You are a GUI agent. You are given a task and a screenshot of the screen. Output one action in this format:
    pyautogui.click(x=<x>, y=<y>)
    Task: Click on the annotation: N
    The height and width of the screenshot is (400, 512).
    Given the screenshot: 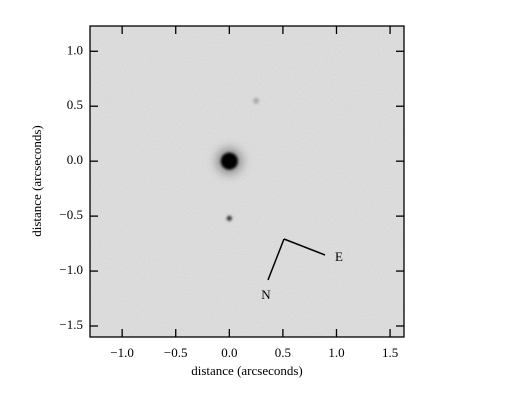 What is the action you would take?
    pyautogui.click(x=266, y=294)
    